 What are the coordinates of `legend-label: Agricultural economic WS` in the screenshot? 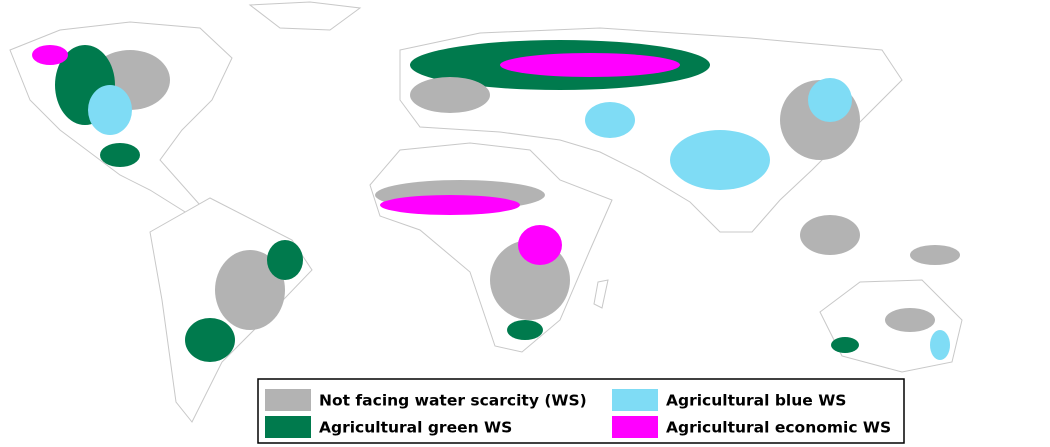 It's located at (778, 428).